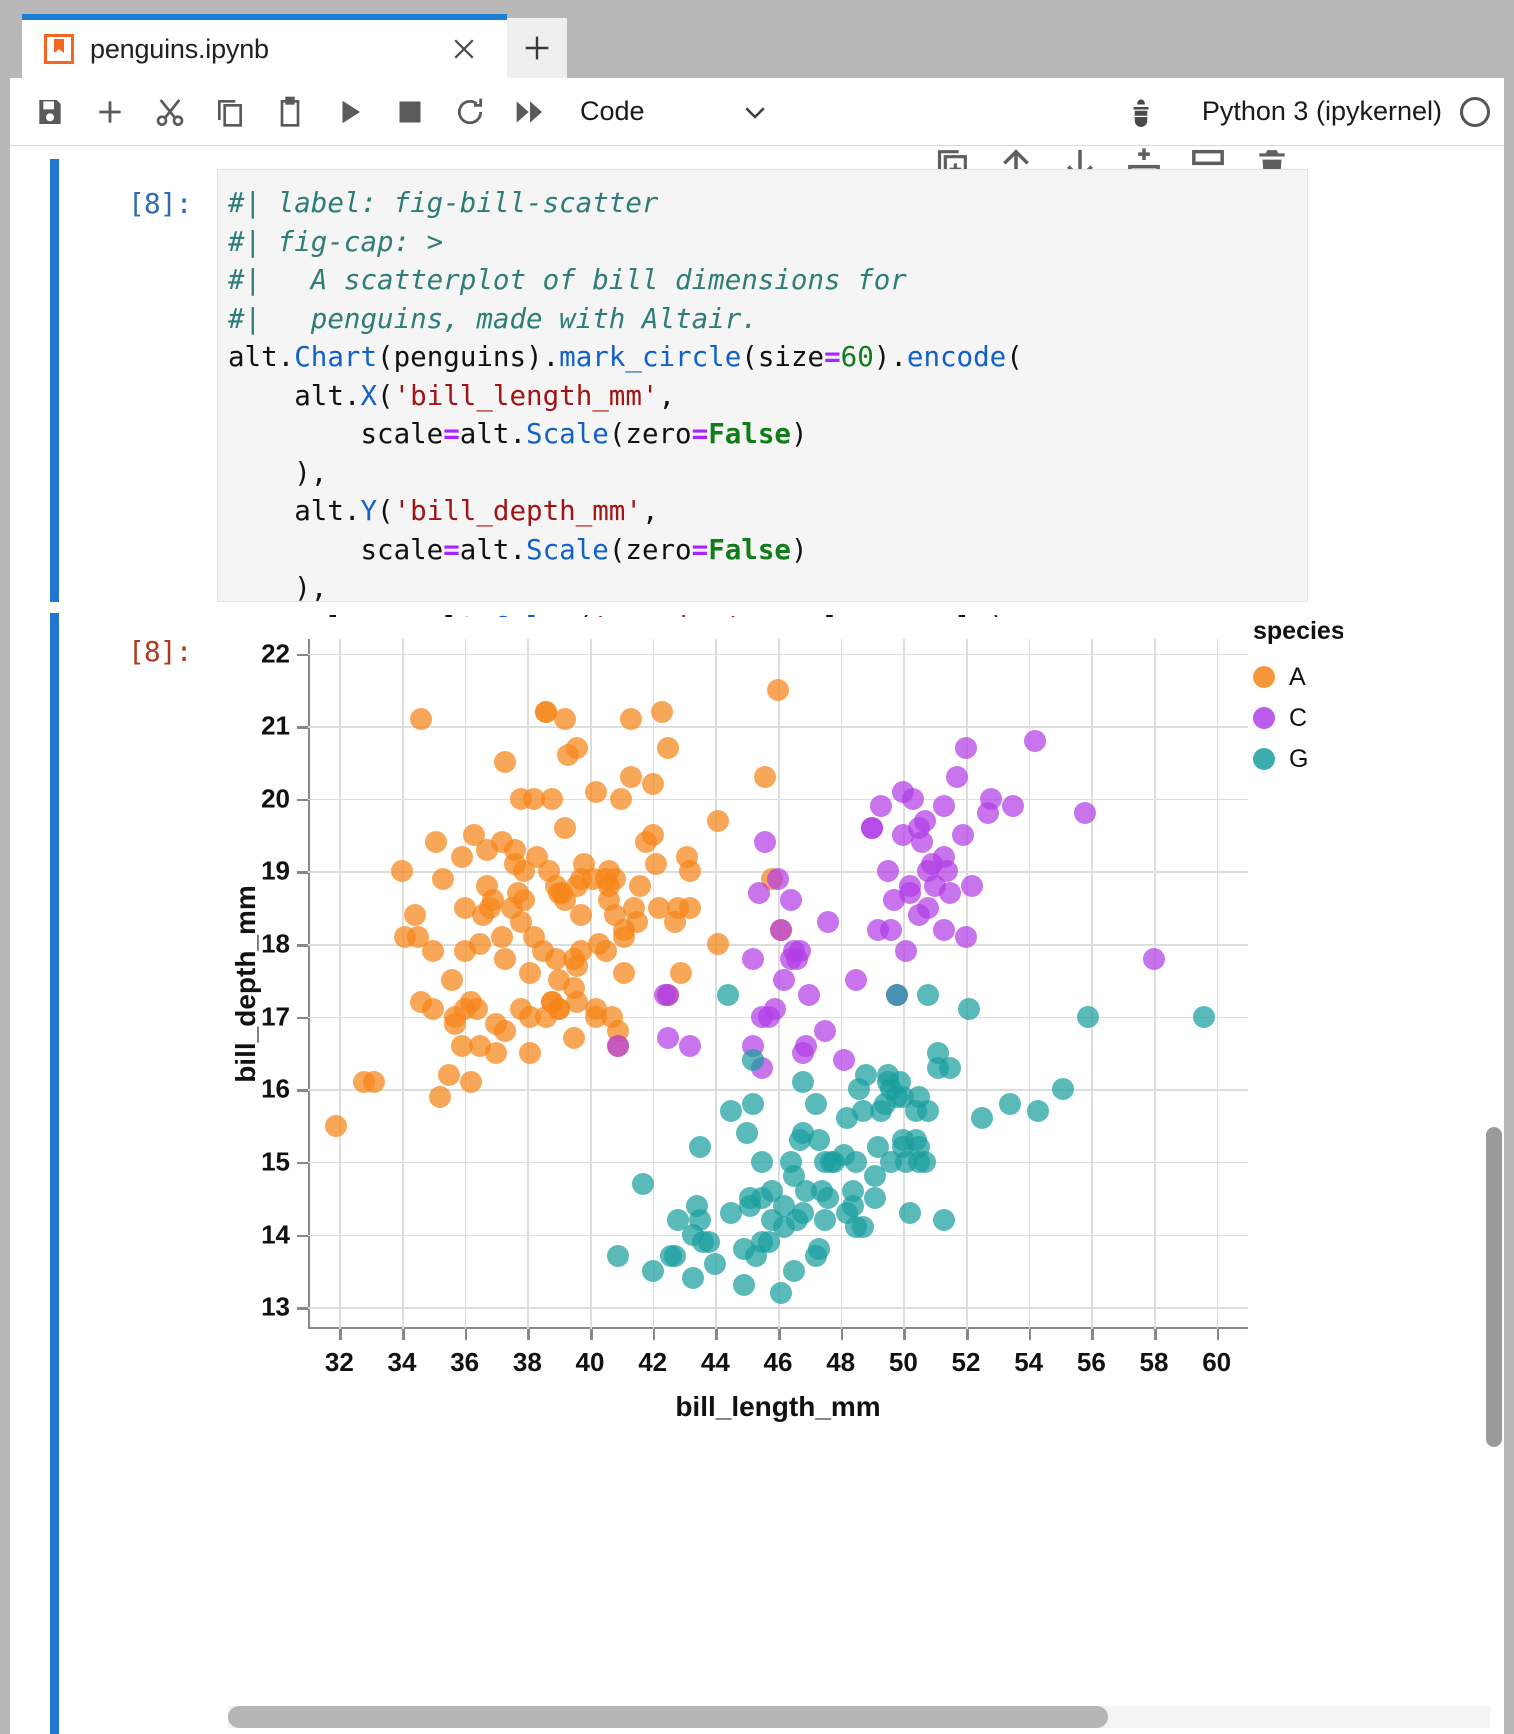 This screenshot has height=1734, width=1514. I want to click on legend-entry: C, so click(1298, 718).